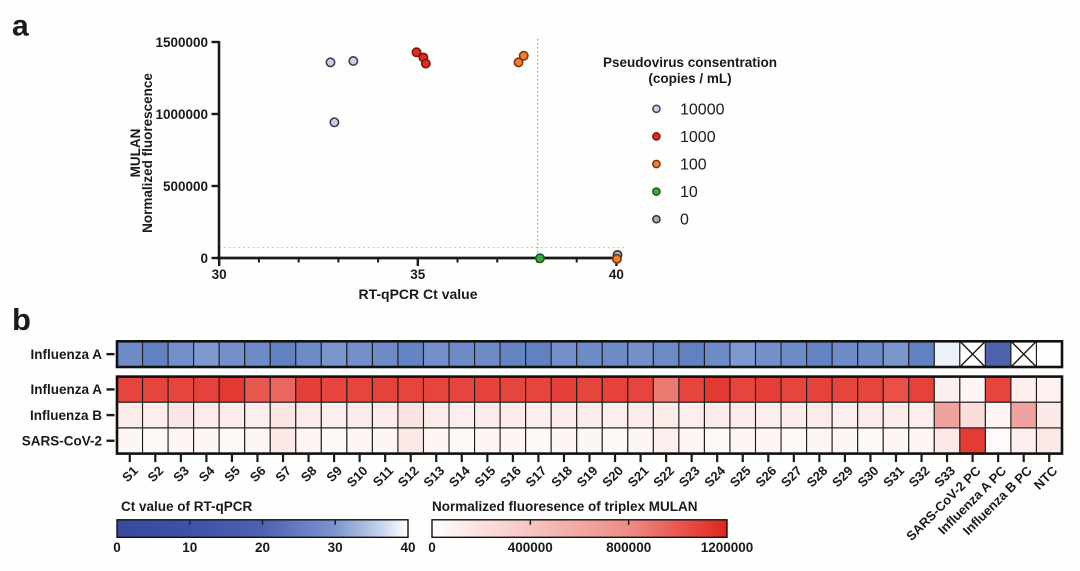 This screenshot has height=571, width=1080. What do you see at coordinates (21, 319) in the screenshot?
I see `svg-text: b` at bounding box center [21, 319].